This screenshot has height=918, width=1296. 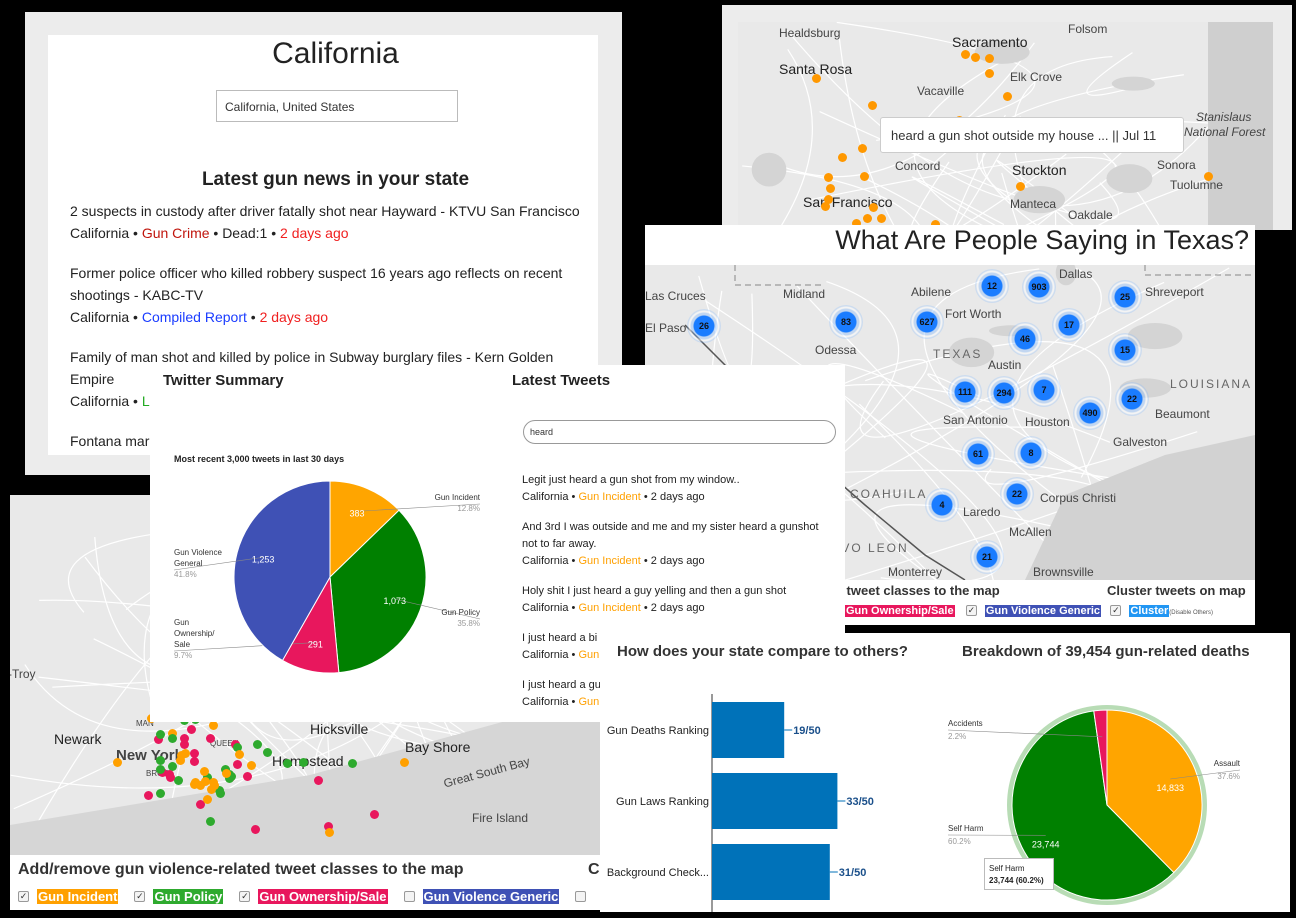 I want to click on chip-gun-incident: Gun Incident, so click(x=78, y=896).